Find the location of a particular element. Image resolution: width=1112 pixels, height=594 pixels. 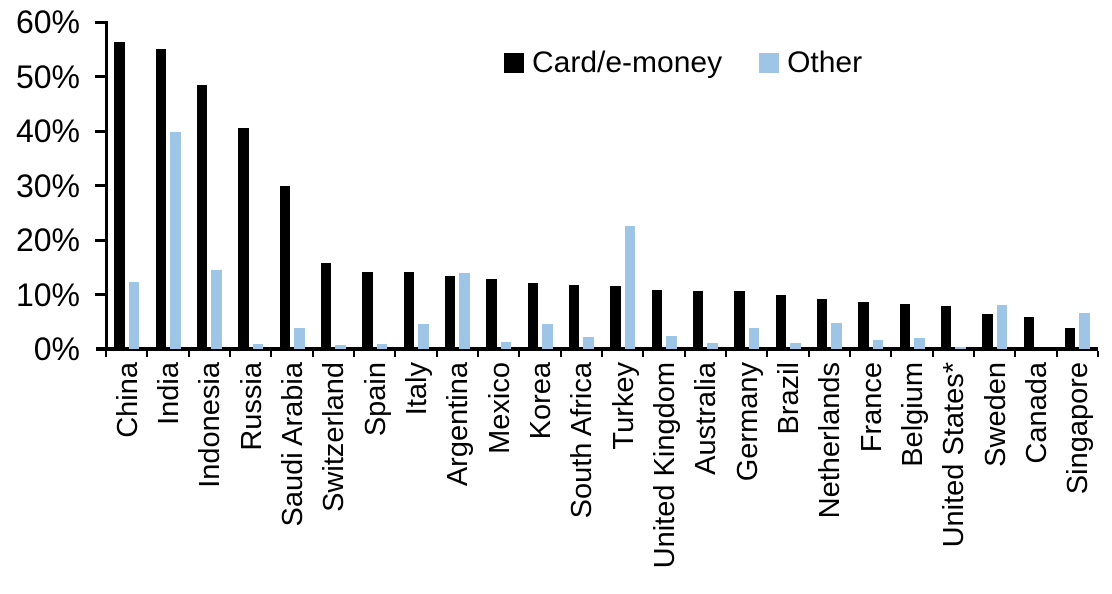

bar-card-e-money-belgium is located at coordinates (904, 326).